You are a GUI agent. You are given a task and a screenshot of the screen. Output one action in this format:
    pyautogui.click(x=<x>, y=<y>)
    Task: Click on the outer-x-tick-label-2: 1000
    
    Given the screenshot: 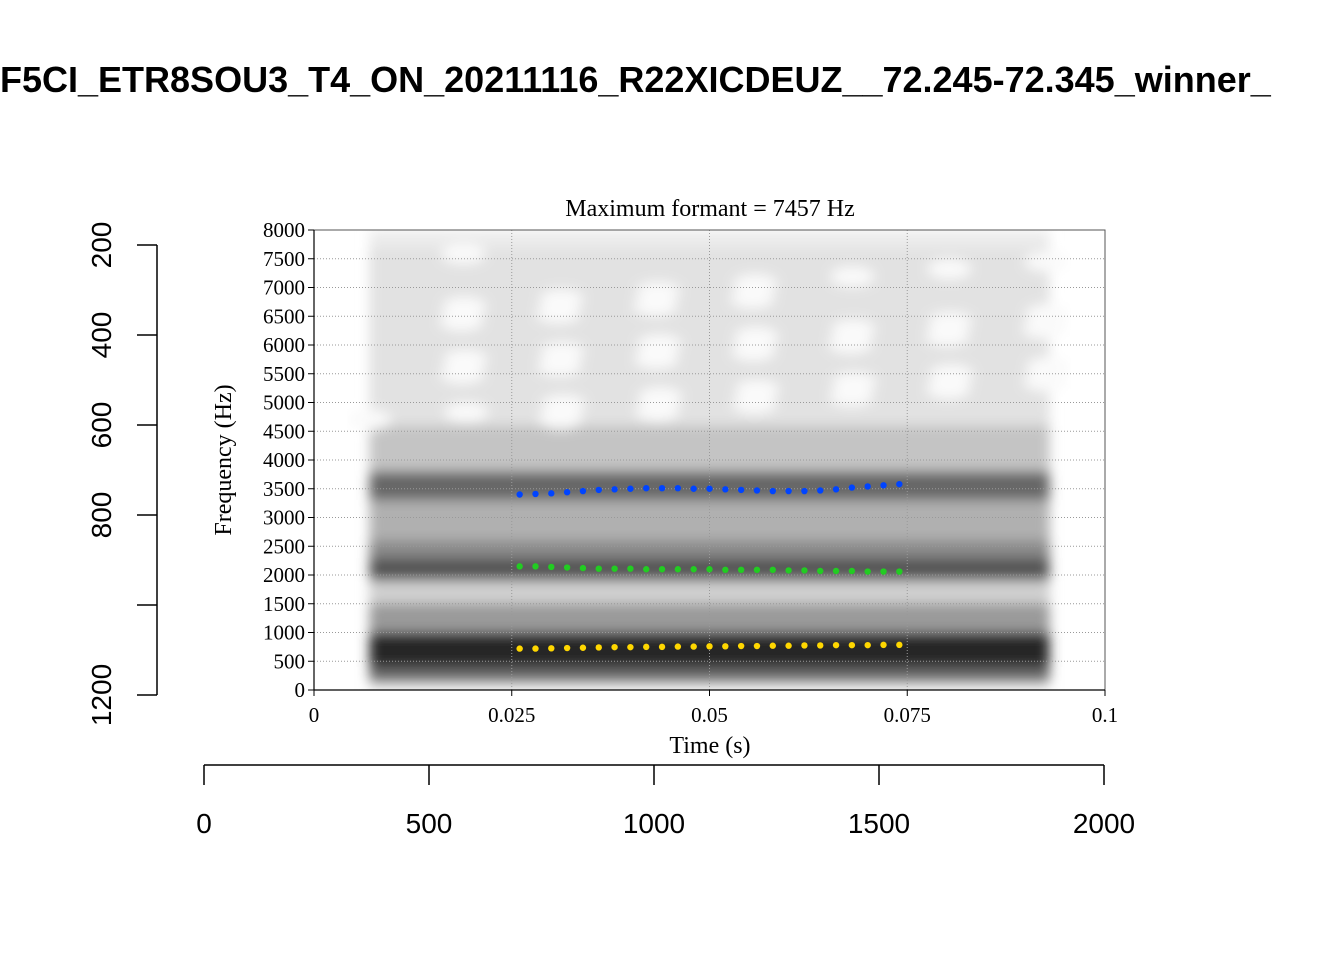 What is the action you would take?
    pyautogui.click(x=654, y=823)
    